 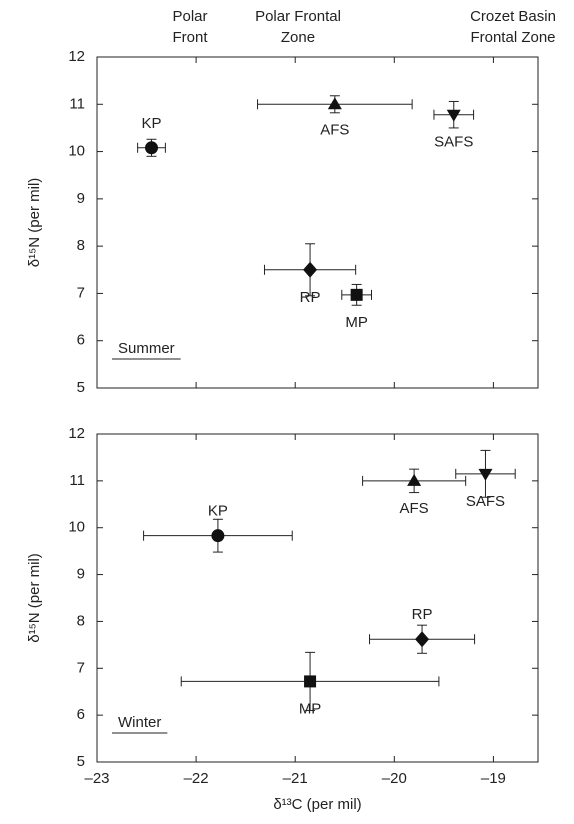 I want to click on x-axis-label: δ¹³C (per mil), so click(x=317, y=804).